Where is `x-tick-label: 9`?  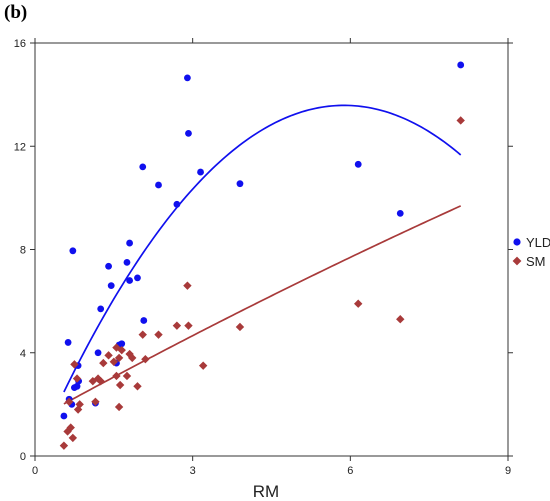 x-tick-label: 9 is located at coordinates (508, 471).